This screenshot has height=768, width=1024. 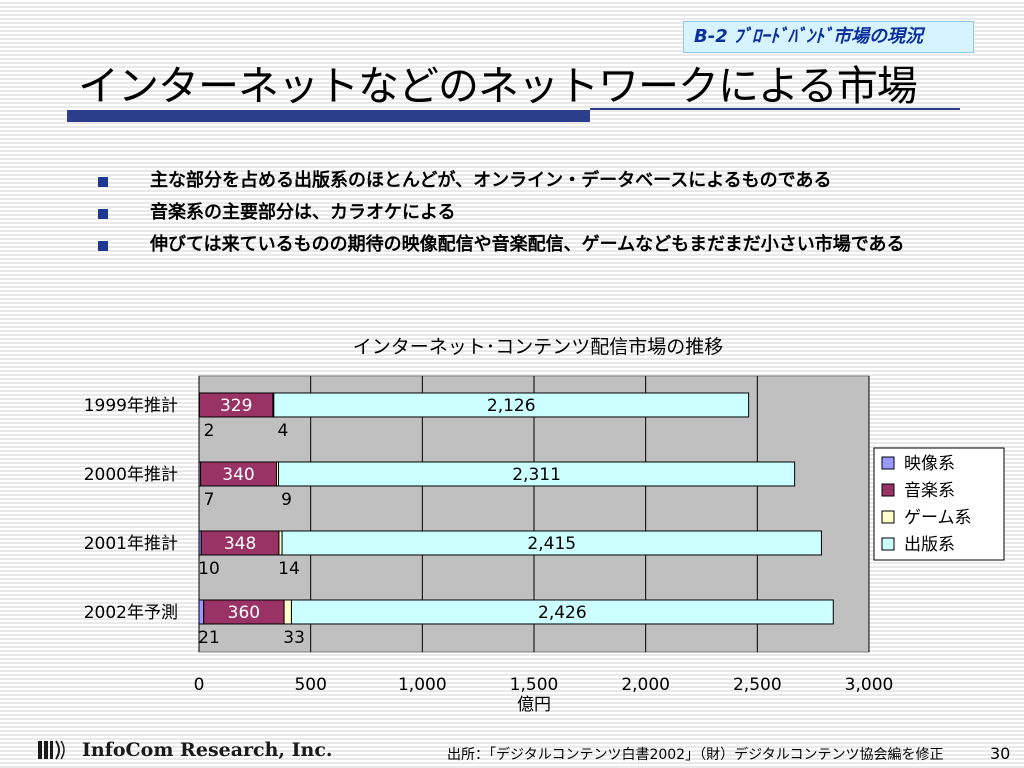 I want to click on category-label: 2001年推計, so click(x=131, y=544).